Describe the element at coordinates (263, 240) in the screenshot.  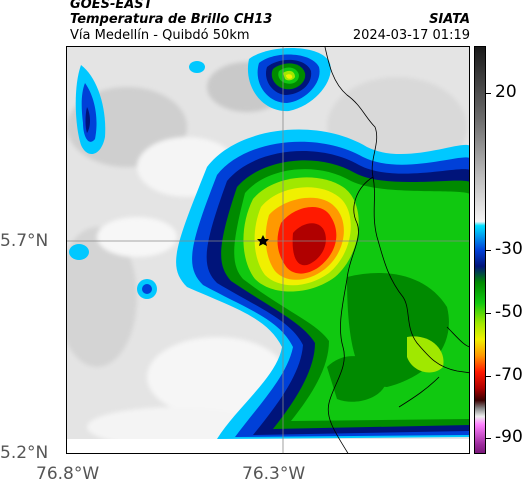
I see `location-star-icon` at that location.